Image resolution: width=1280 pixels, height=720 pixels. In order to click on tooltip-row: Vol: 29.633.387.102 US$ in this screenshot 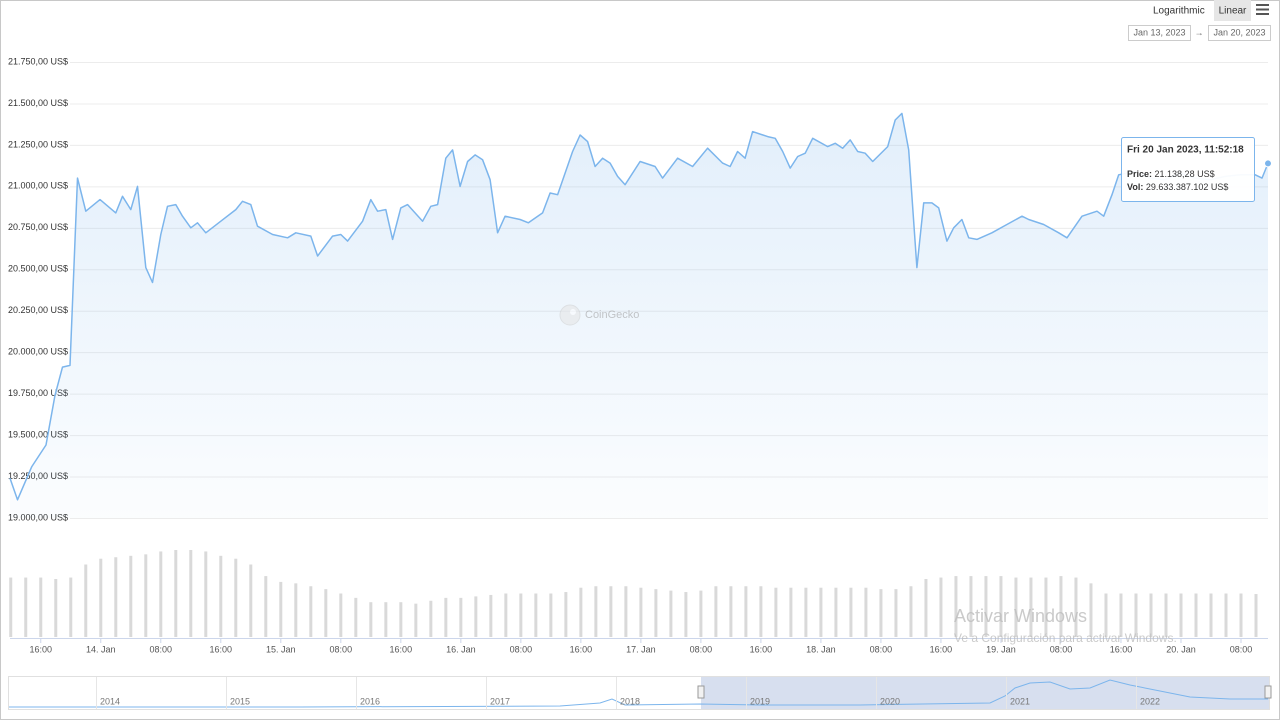, I will do `click(1177, 187)`.